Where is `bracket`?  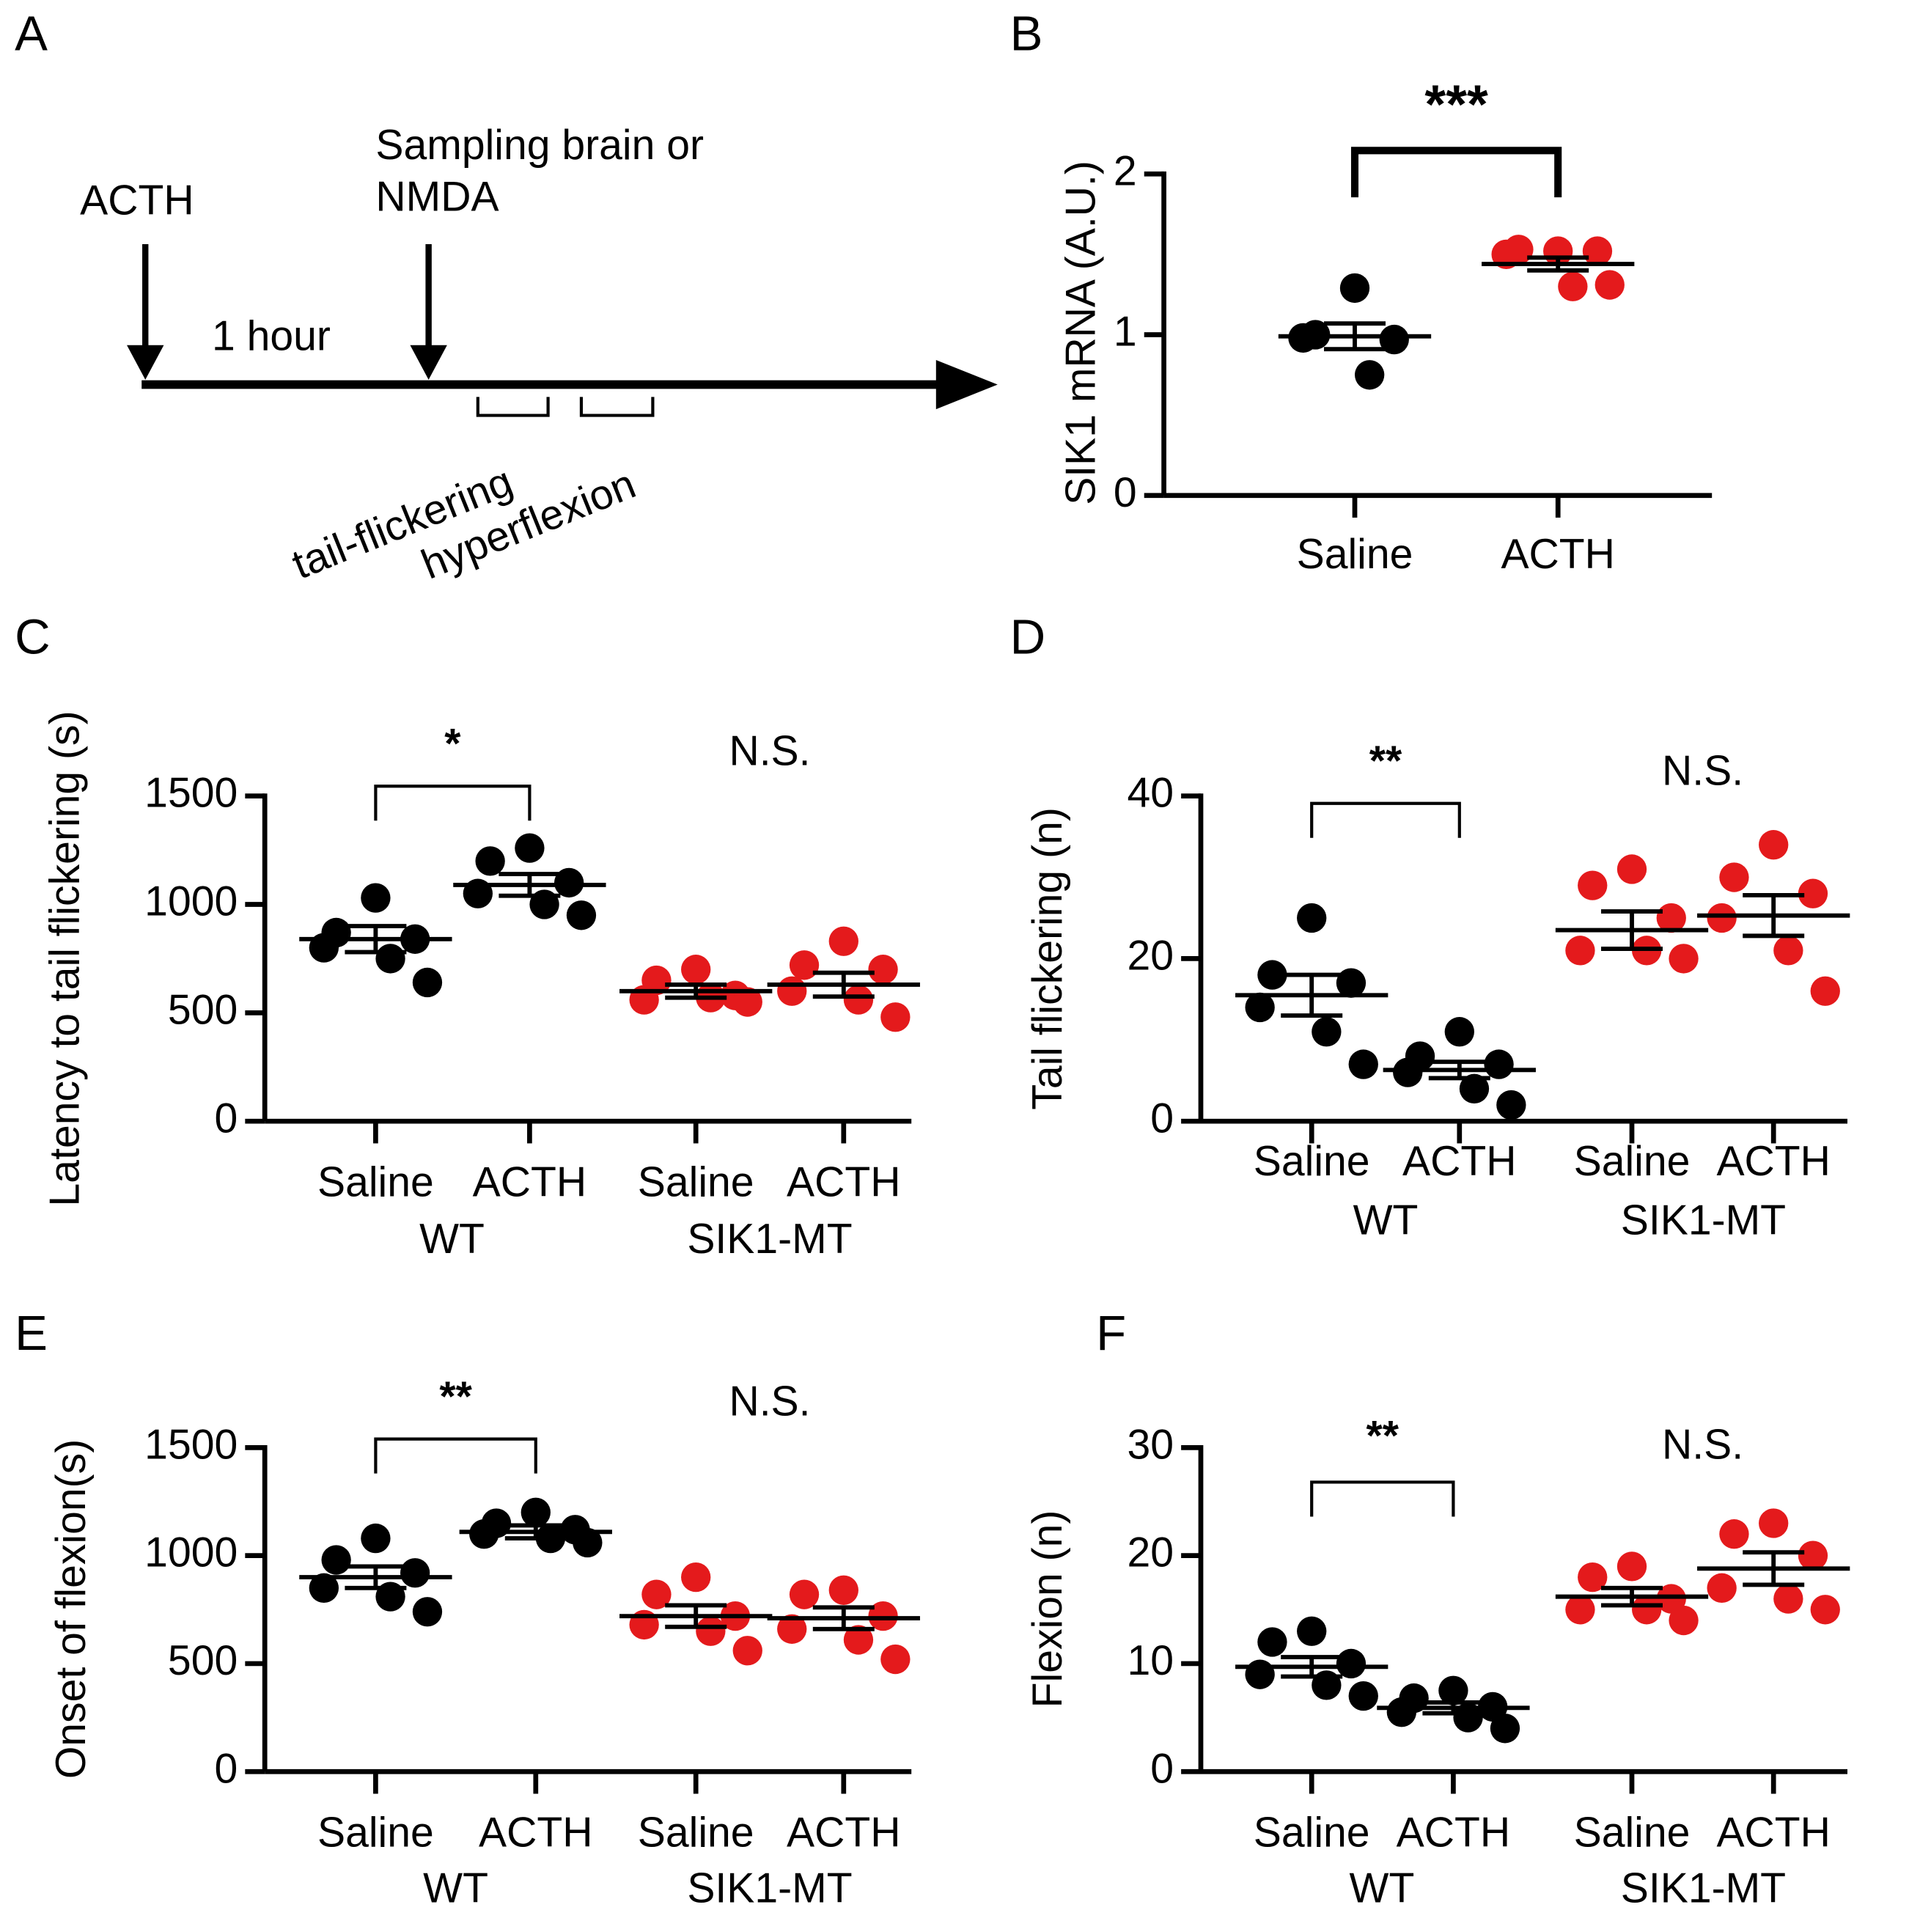 bracket is located at coordinates (617, 407).